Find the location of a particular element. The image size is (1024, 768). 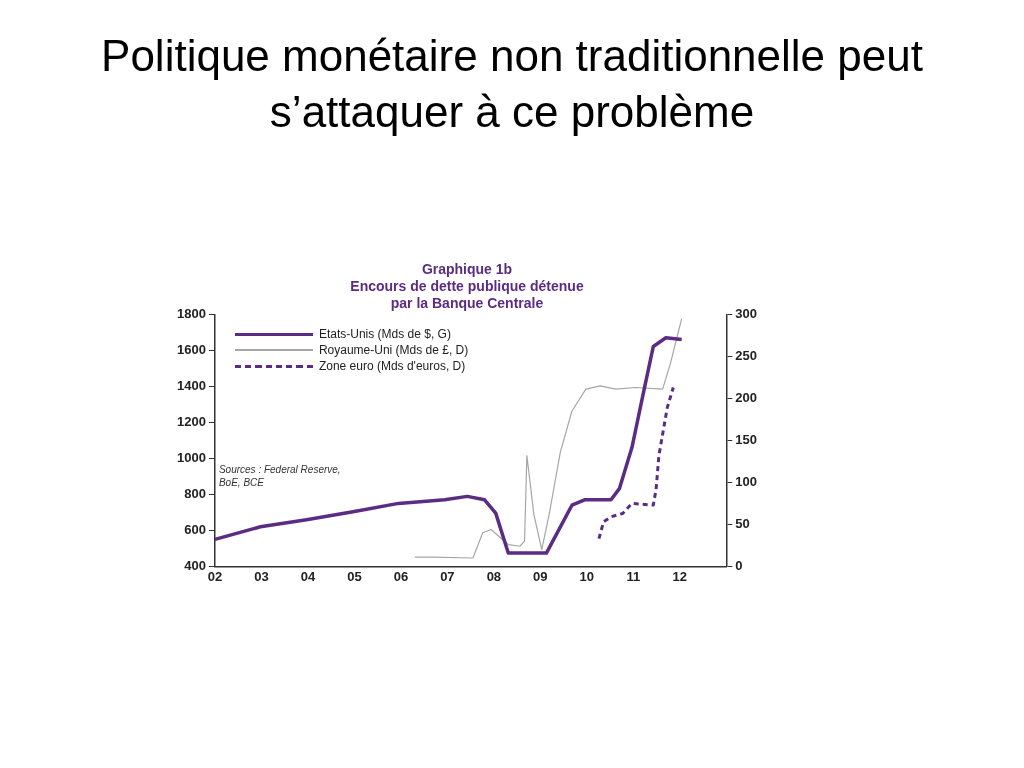

y-tick-label: 1200 is located at coordinates (191, 421).